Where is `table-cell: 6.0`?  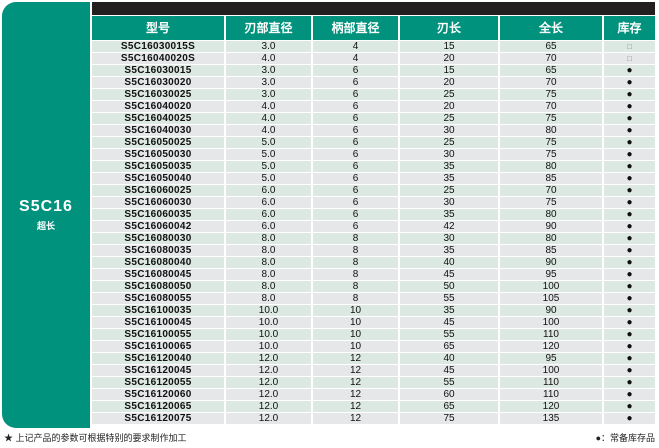
table-cell: 6.0 is located at coordinates (267, 214).